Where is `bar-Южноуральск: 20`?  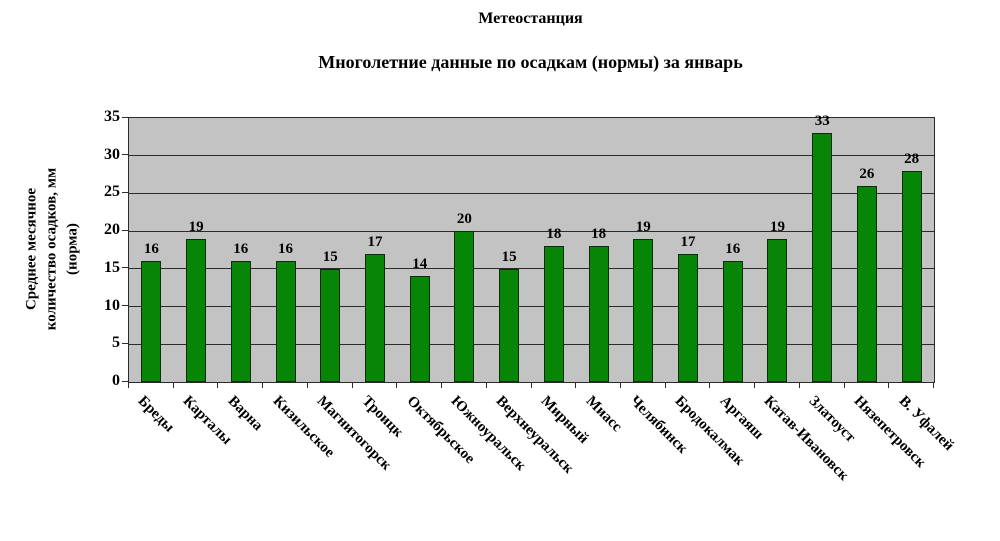 bar-Южноуральск: 20 is located at coordinates (464, 296).